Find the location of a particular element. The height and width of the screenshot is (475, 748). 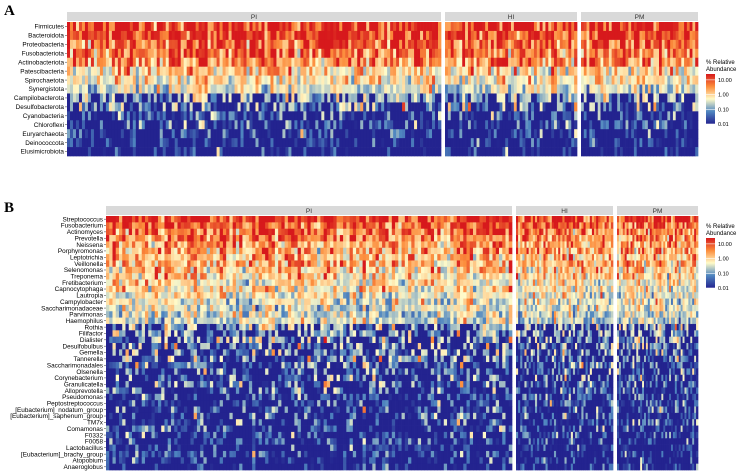

legend-title-line: % Relative is located at coordinates (720, 63).